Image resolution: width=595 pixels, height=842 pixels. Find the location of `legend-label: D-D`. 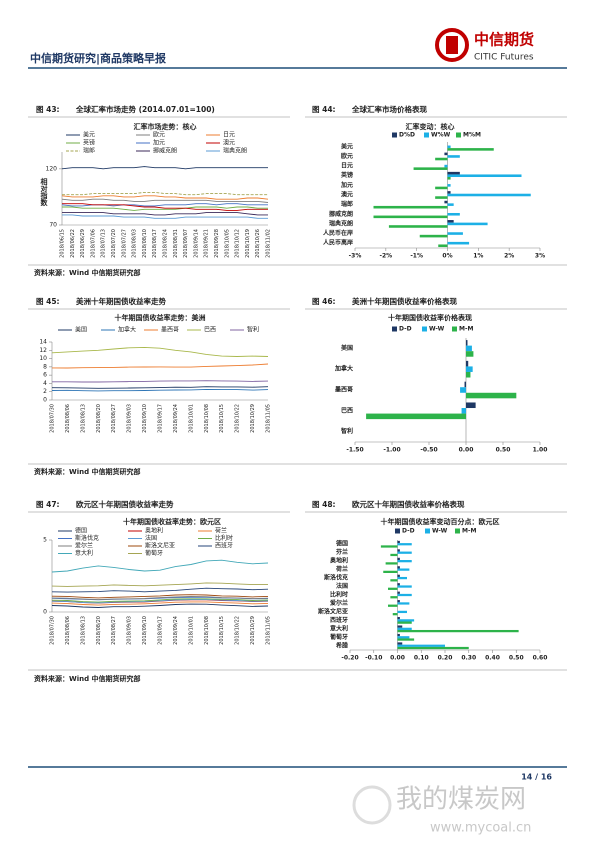

legend-label: D-D is located at coordinates (408, 531).